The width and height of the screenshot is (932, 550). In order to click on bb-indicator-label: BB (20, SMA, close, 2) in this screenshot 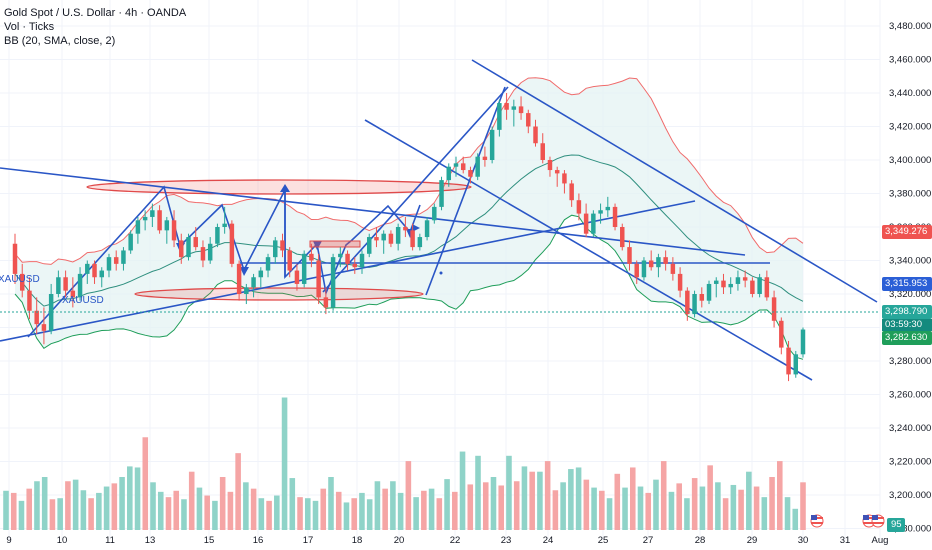, I will do `click(60, 41)`.